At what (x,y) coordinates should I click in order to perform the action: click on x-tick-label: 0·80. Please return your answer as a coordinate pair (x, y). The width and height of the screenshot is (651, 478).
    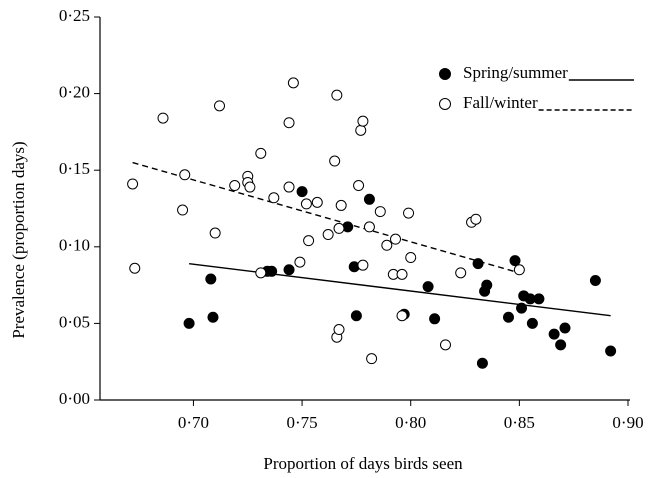
    Looking at the image, I should click on (410, 422).